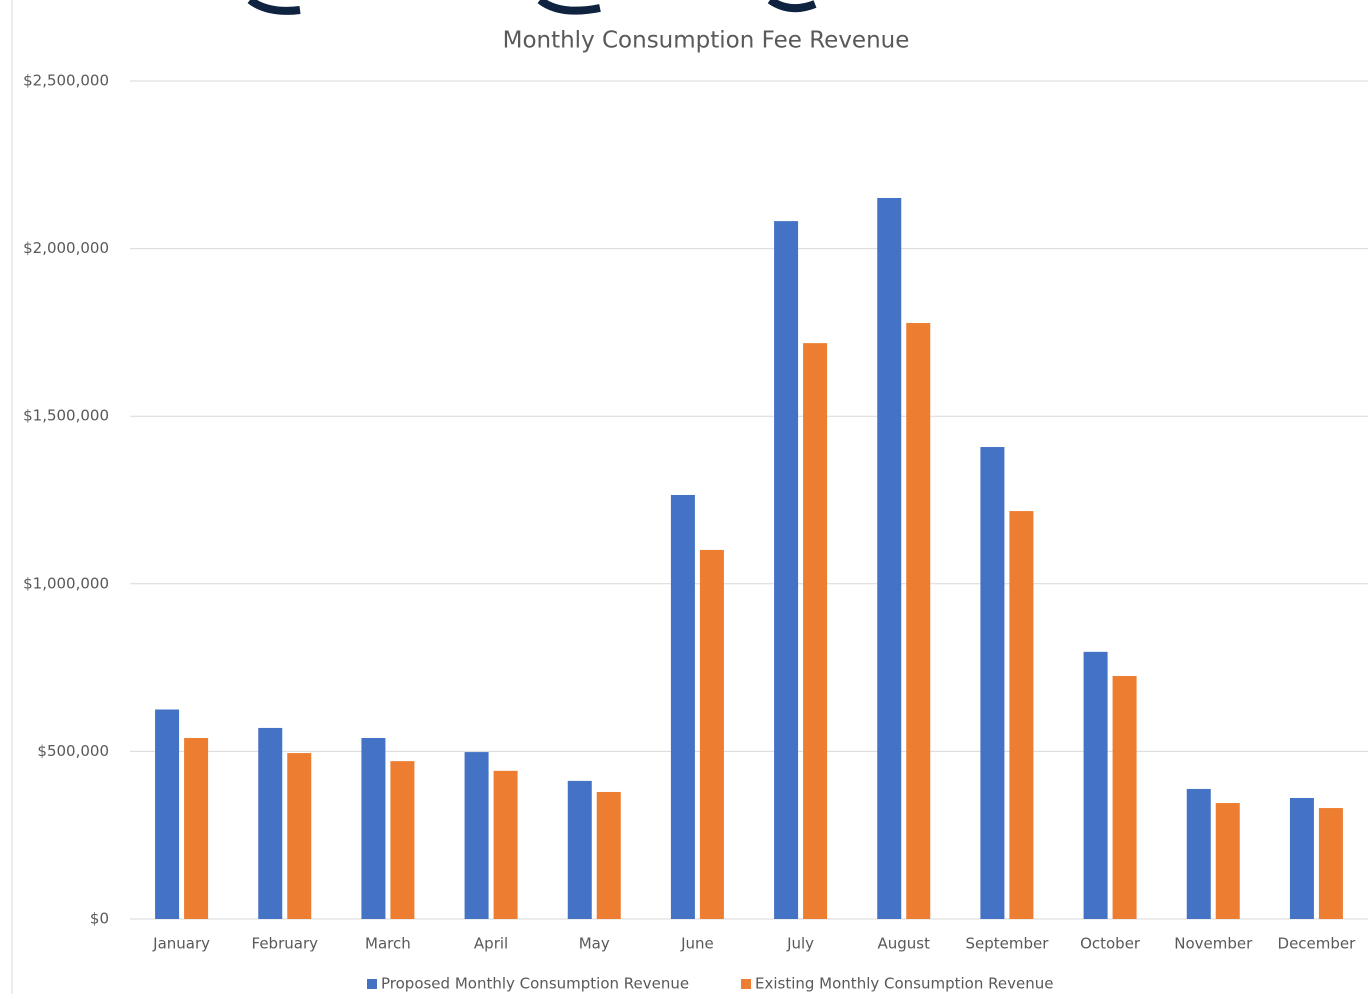 The height and width of the screenshot is (994, 1368). What do you see at coordinates (1317, 944) in the screenshot?
I see `x-tick-label: December` at bounding box center [1317, 944].